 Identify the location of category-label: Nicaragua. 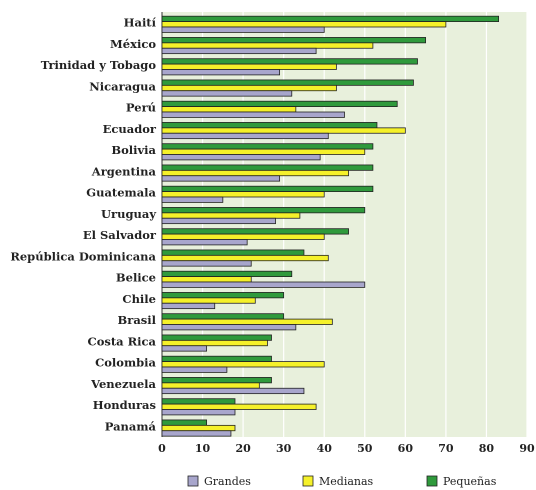
(122, 86).